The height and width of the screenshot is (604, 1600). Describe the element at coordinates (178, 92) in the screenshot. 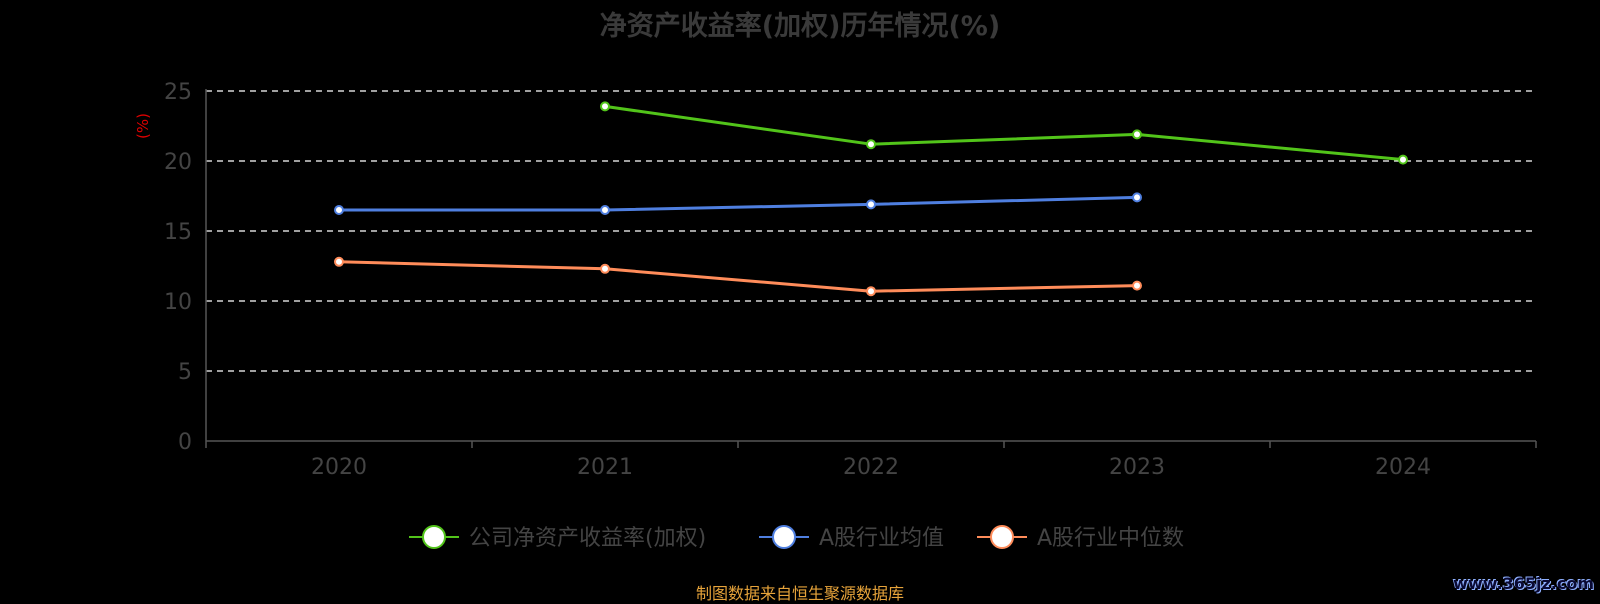

I see `y-tick-label: 25` at that location.